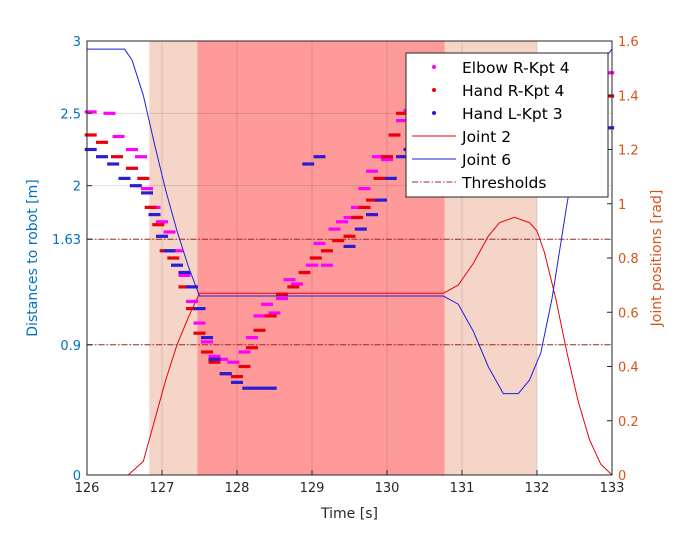 This screenshot has width=676, height=538. I want to click on y-right-tick-label: 0.2, so click(628, 422).